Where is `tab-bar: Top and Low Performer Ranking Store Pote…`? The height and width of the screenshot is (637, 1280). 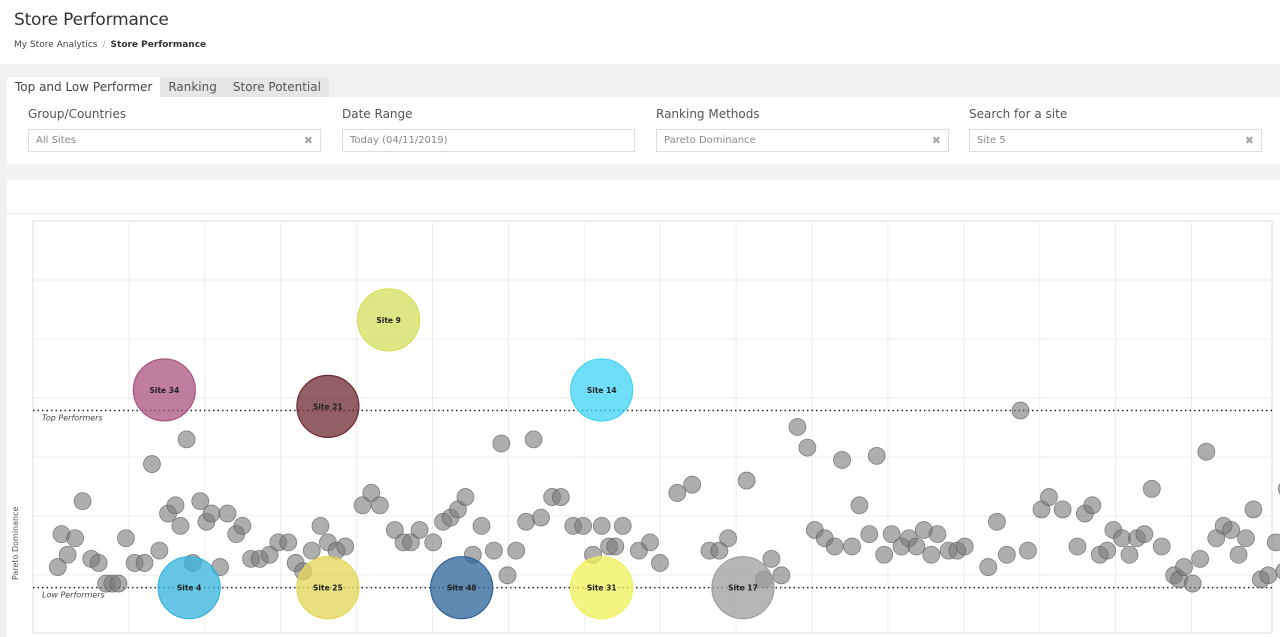
tab-bar: Top and Low Performer Ranking Store Pote… is located at coordinates (168, 87).